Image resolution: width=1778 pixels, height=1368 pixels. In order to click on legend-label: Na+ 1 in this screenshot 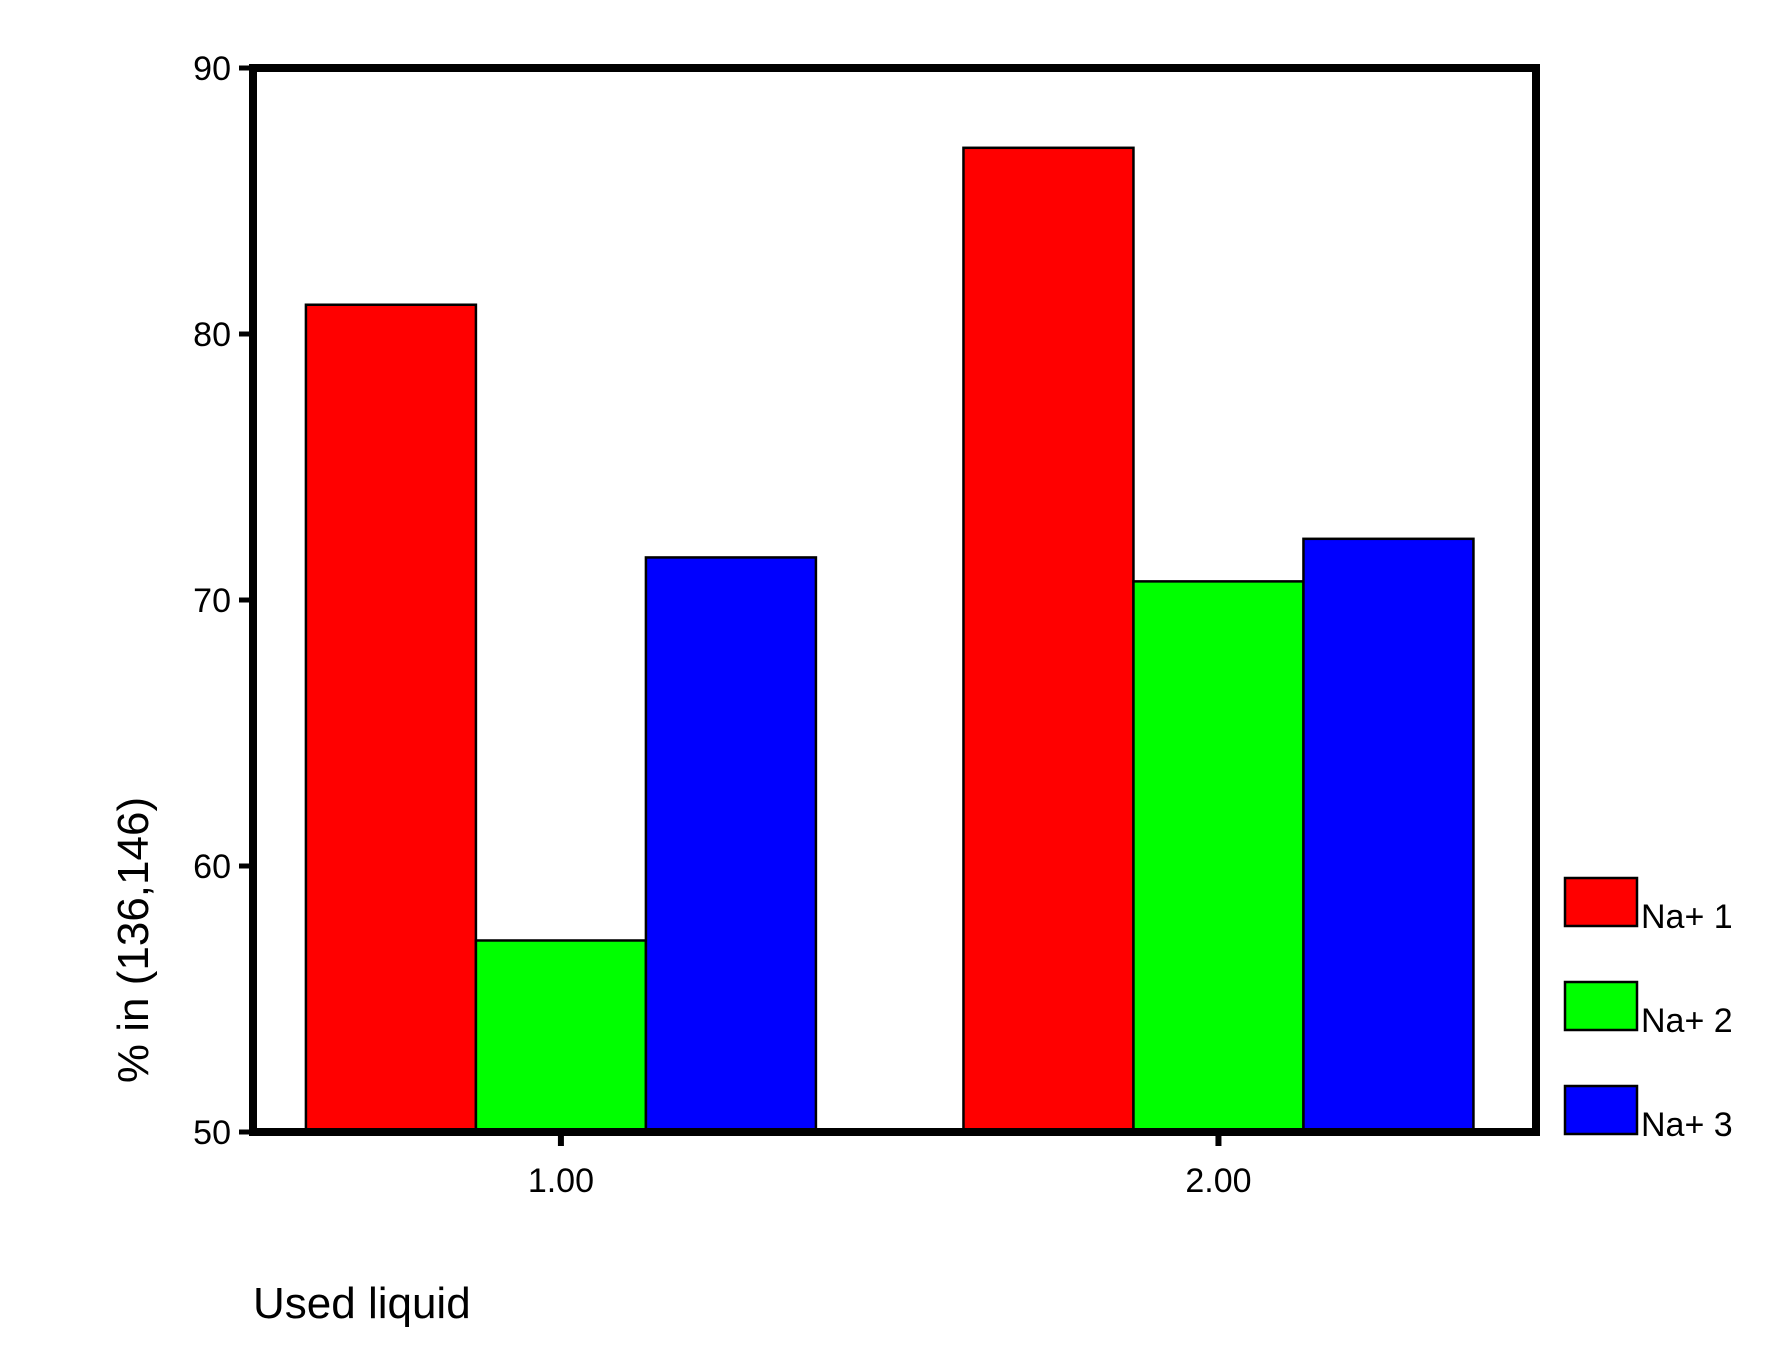, I will do `click(1687, 917)`.